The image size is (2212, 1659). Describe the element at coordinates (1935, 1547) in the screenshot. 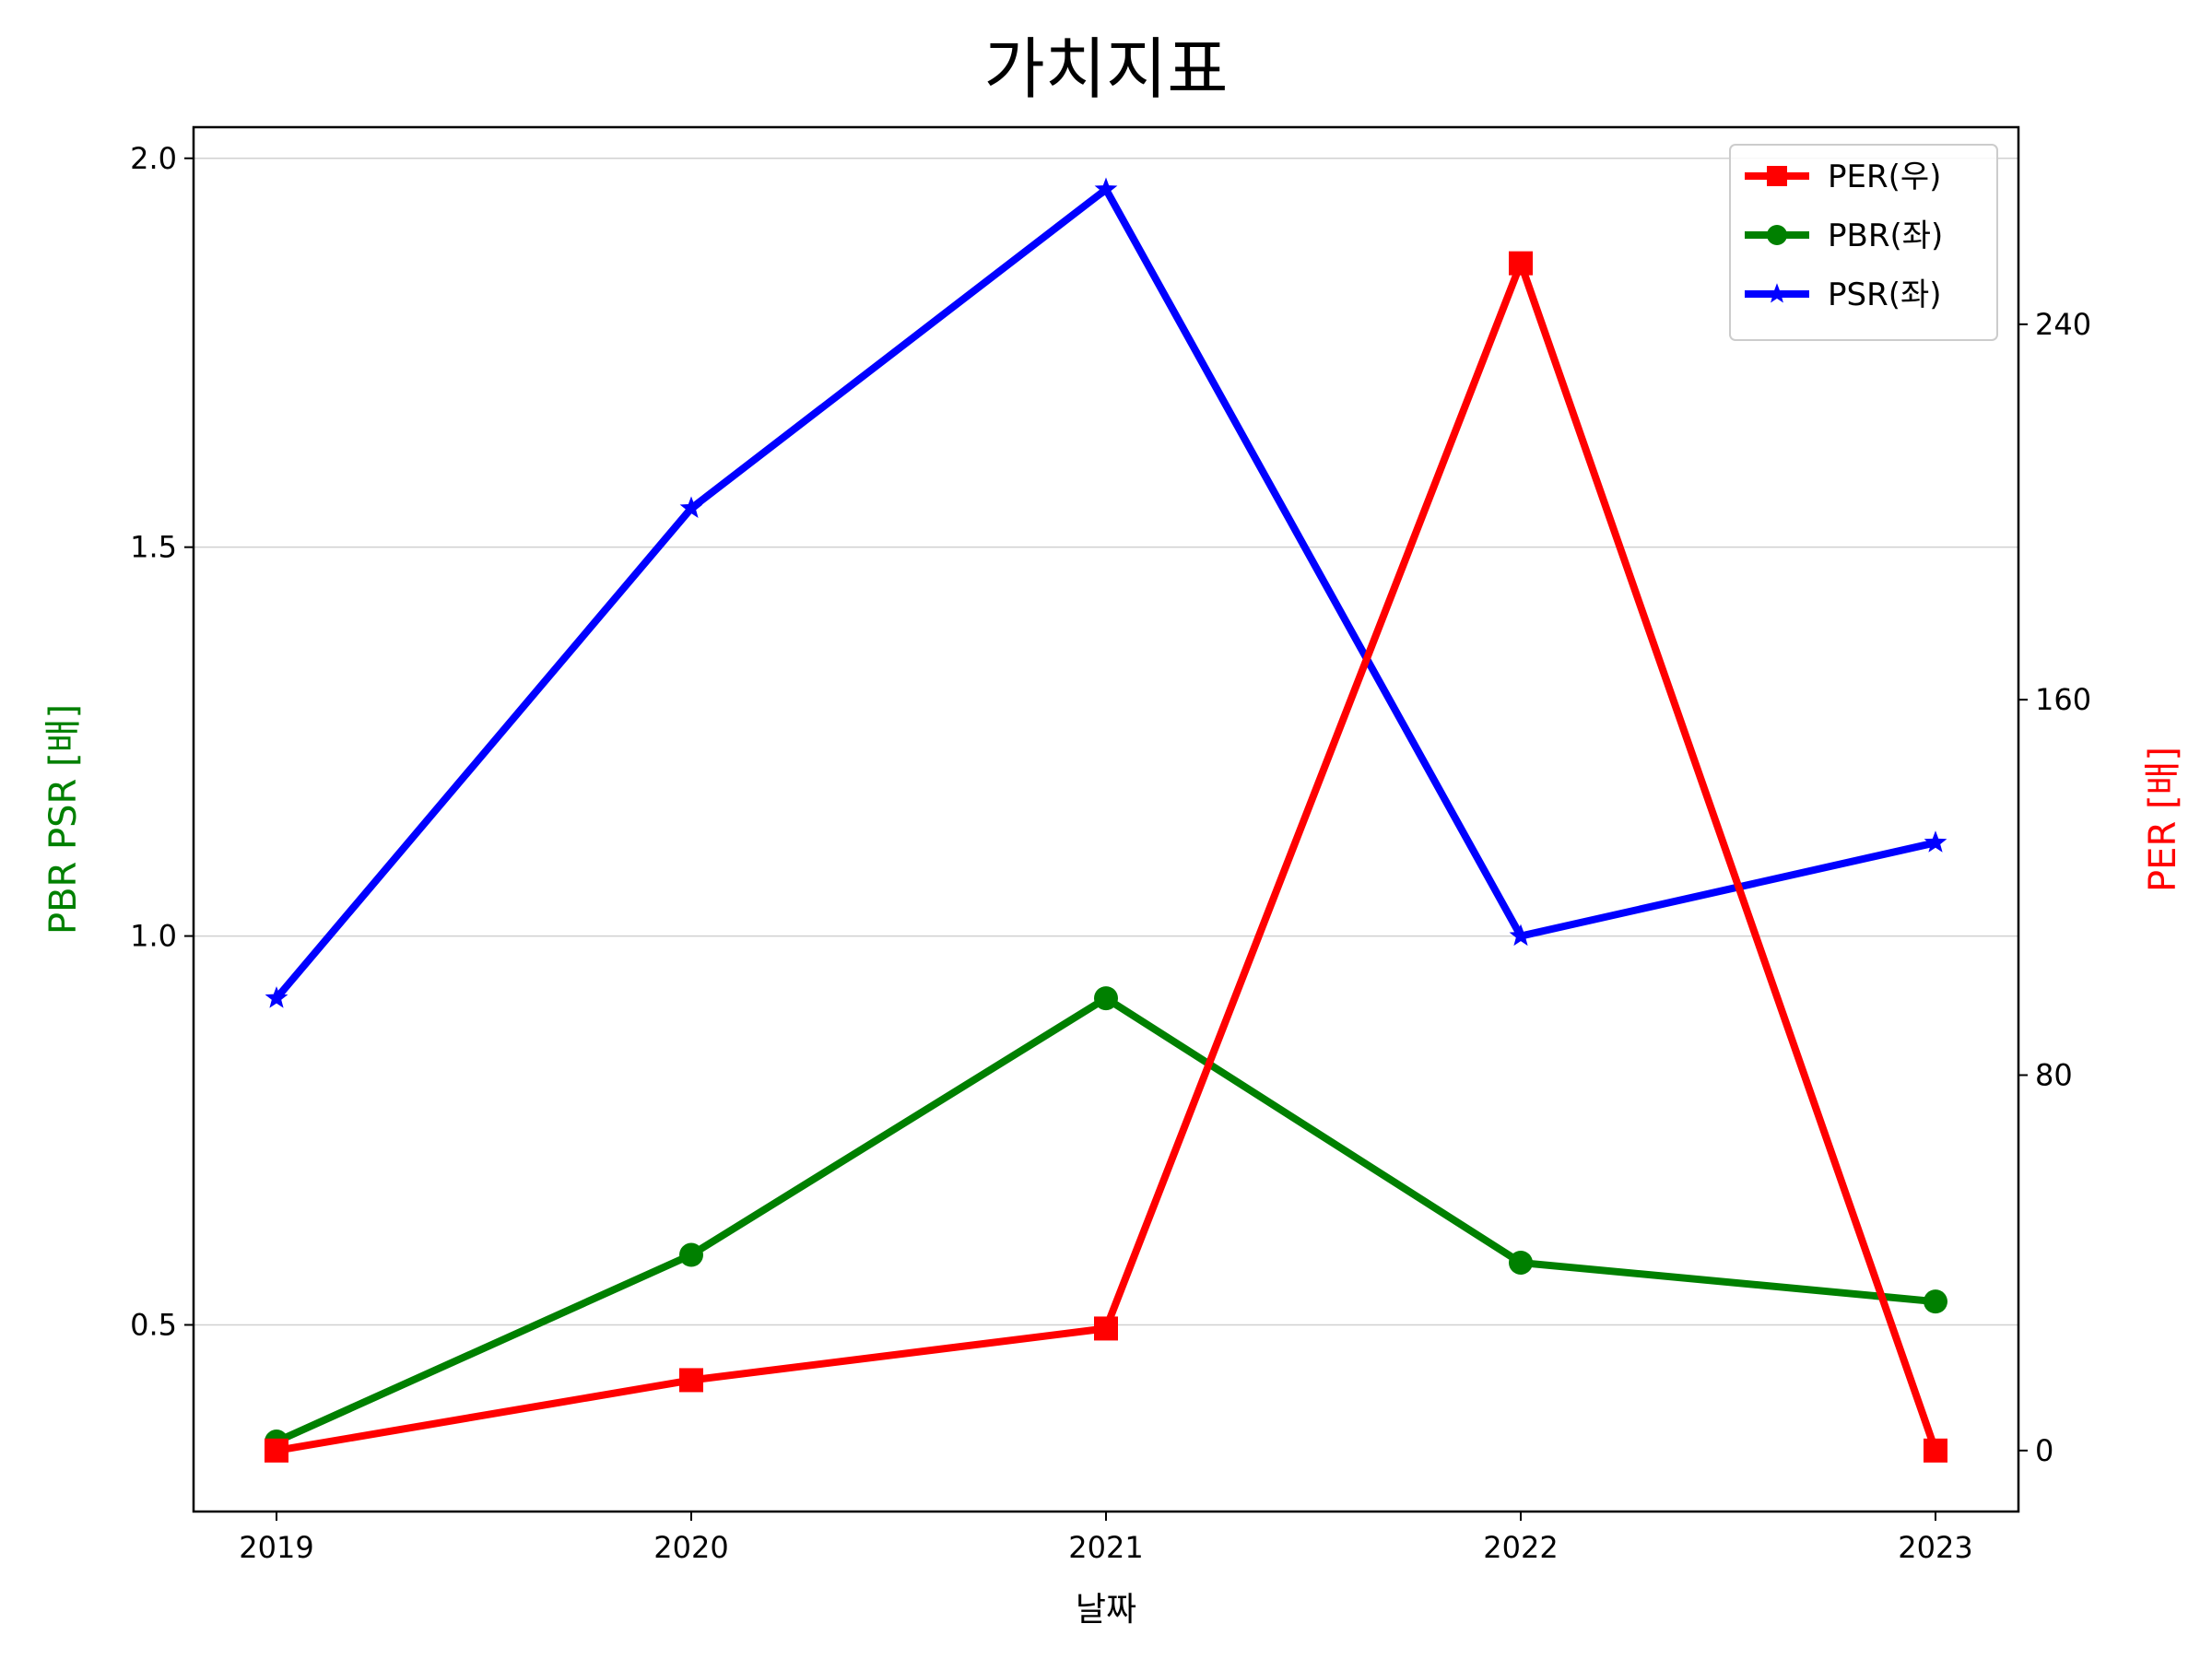

I see `x-tick-label: 2023` at that location.